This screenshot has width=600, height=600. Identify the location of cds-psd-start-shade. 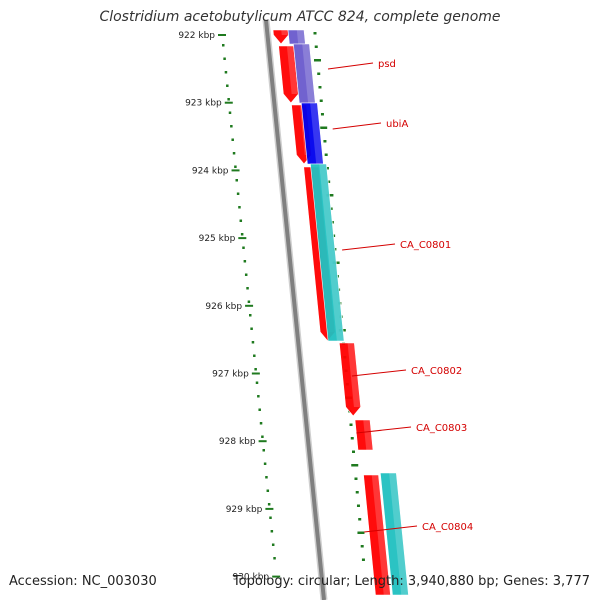
(285, 32).